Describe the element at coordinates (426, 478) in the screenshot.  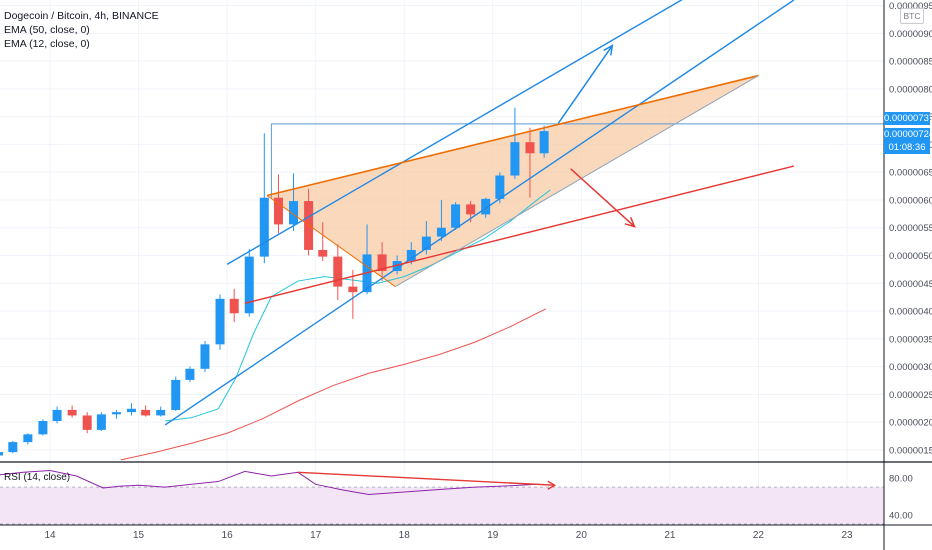
I see `rsi-divergence-line` at that location.